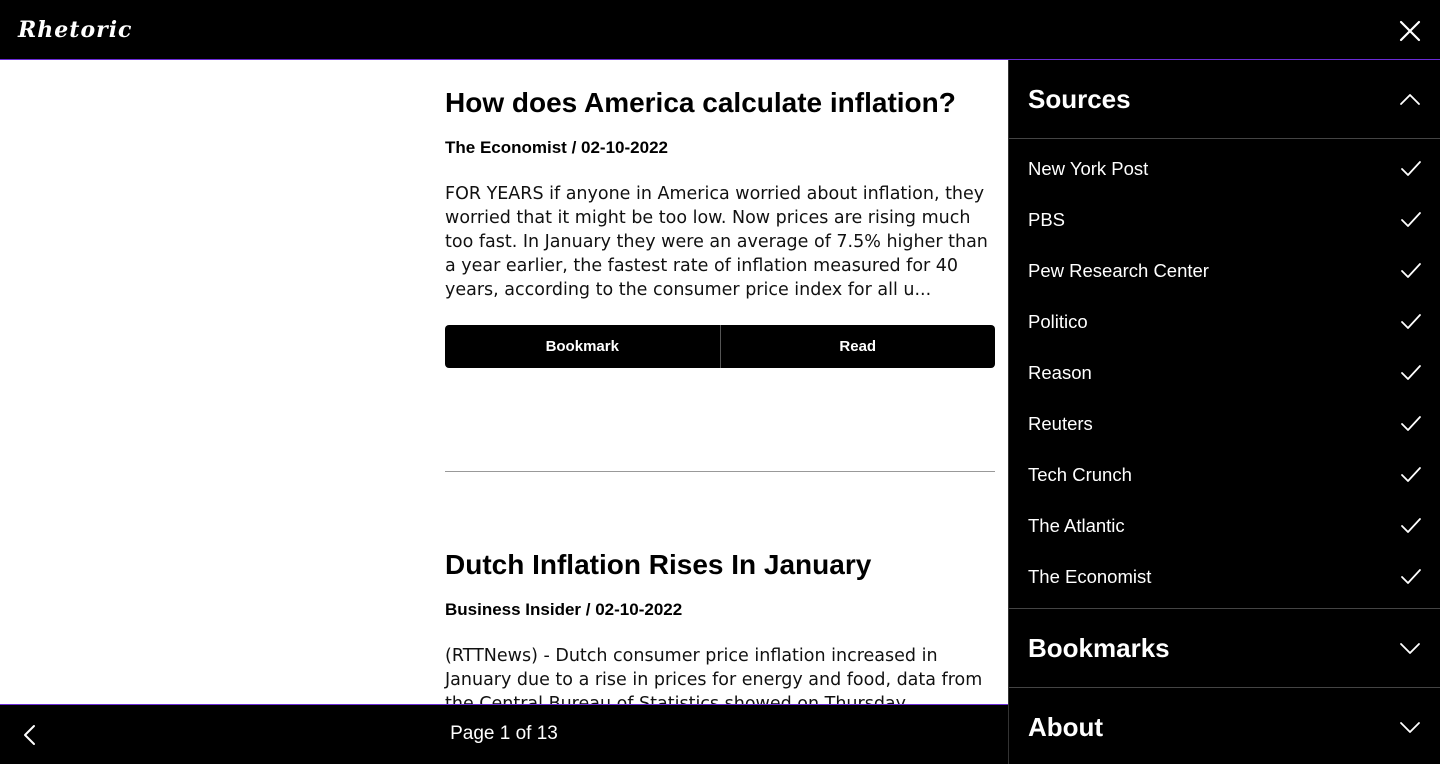 This screenshot has width=1440, height=764. I want to click on article-actions: Bookmark Read, so click(720, 346).